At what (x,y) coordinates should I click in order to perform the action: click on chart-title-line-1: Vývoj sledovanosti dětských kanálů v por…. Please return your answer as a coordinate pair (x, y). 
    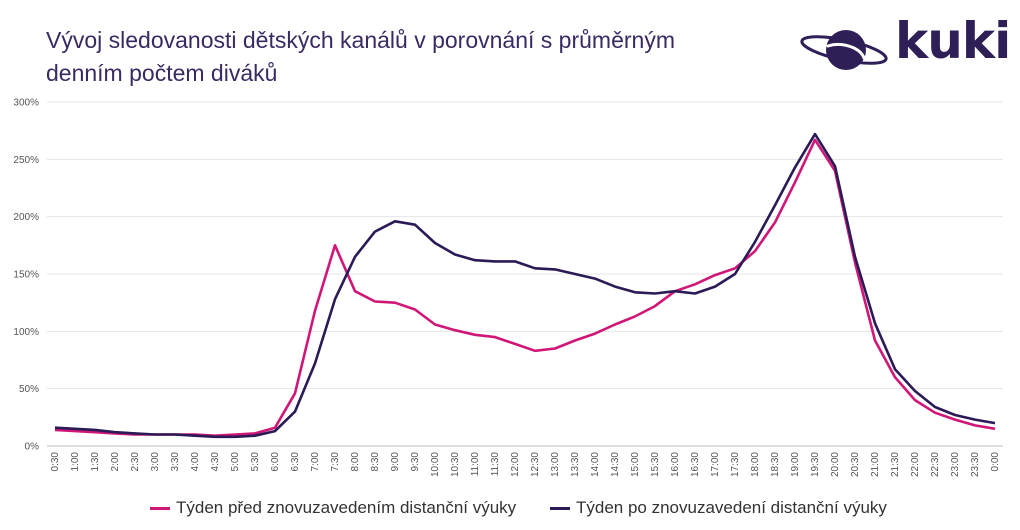
    Looking at the image, I should click on (360, 40).